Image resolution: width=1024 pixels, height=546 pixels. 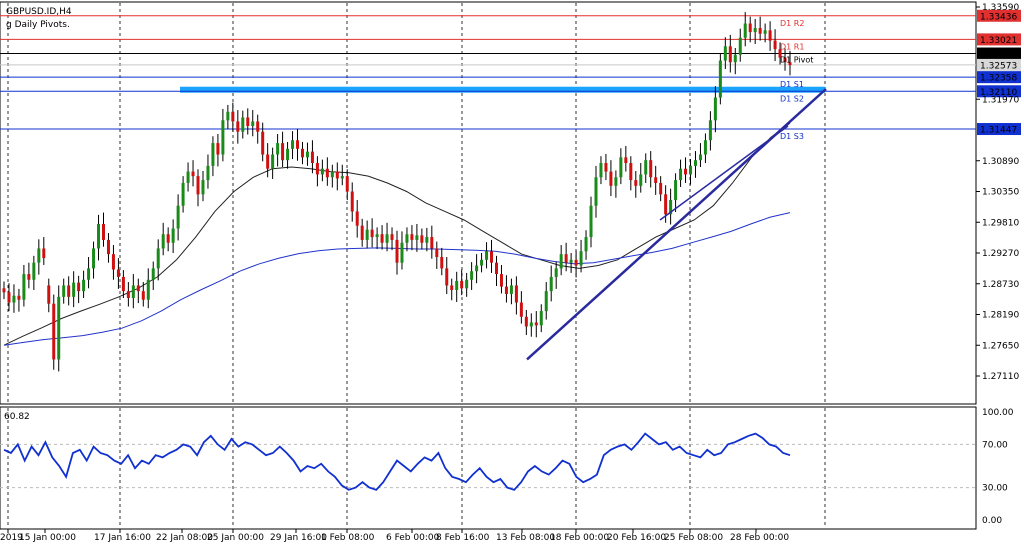 I want to click on pivot-name-3: D1 S1, so click(x=792, y=84).